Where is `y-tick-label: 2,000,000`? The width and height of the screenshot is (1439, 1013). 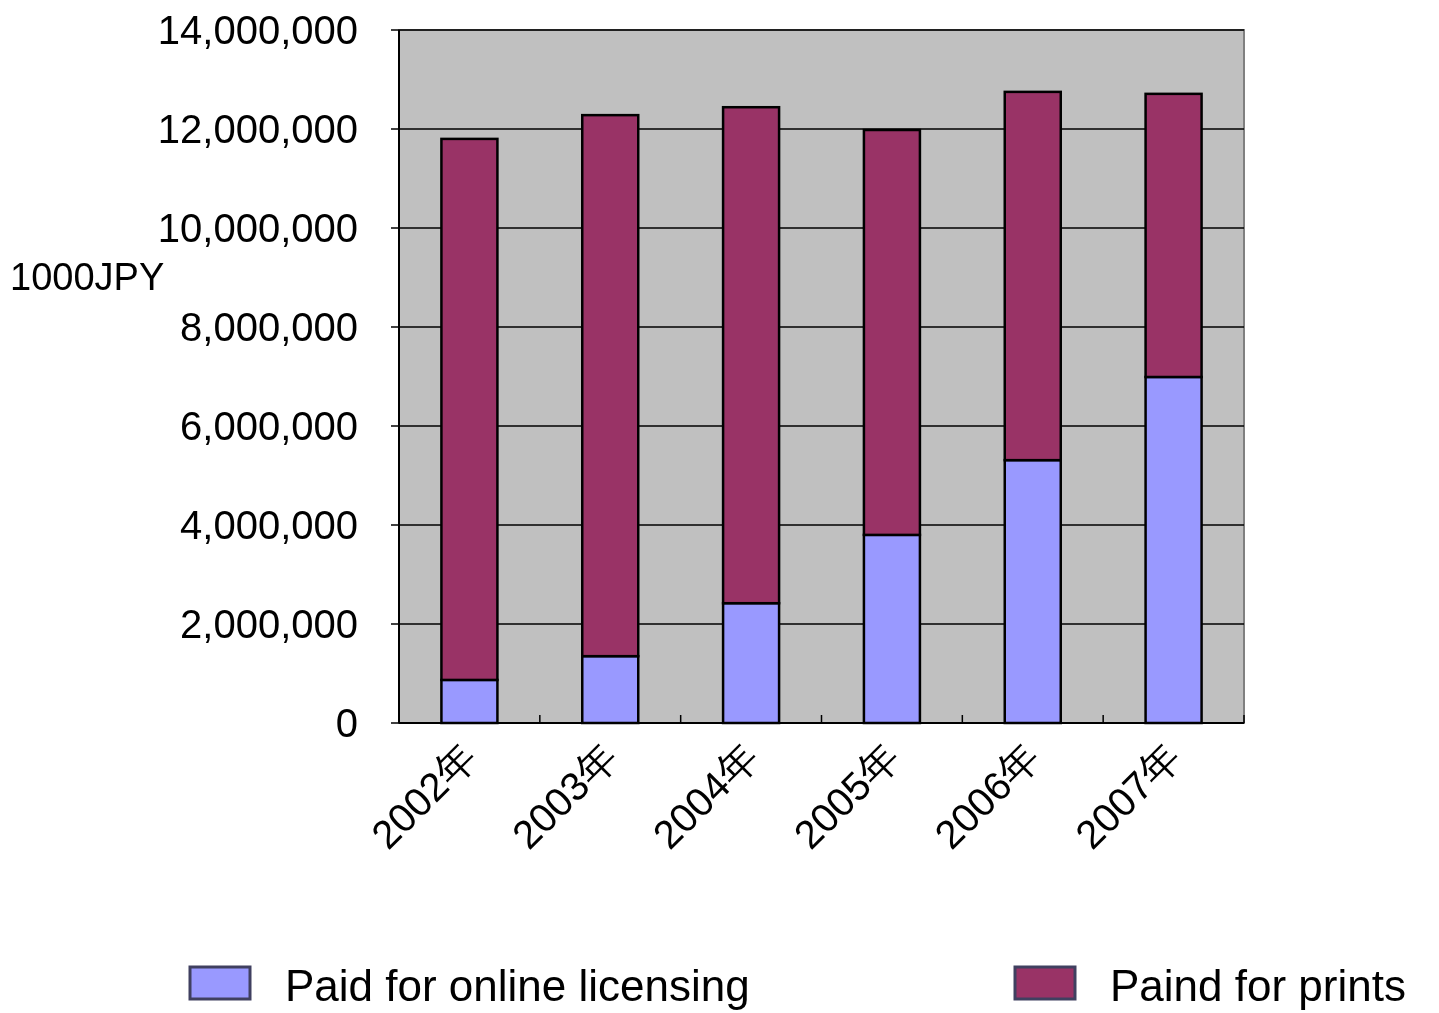
y-tick-label: 2,000,000 is located at coordinates (269, 624).